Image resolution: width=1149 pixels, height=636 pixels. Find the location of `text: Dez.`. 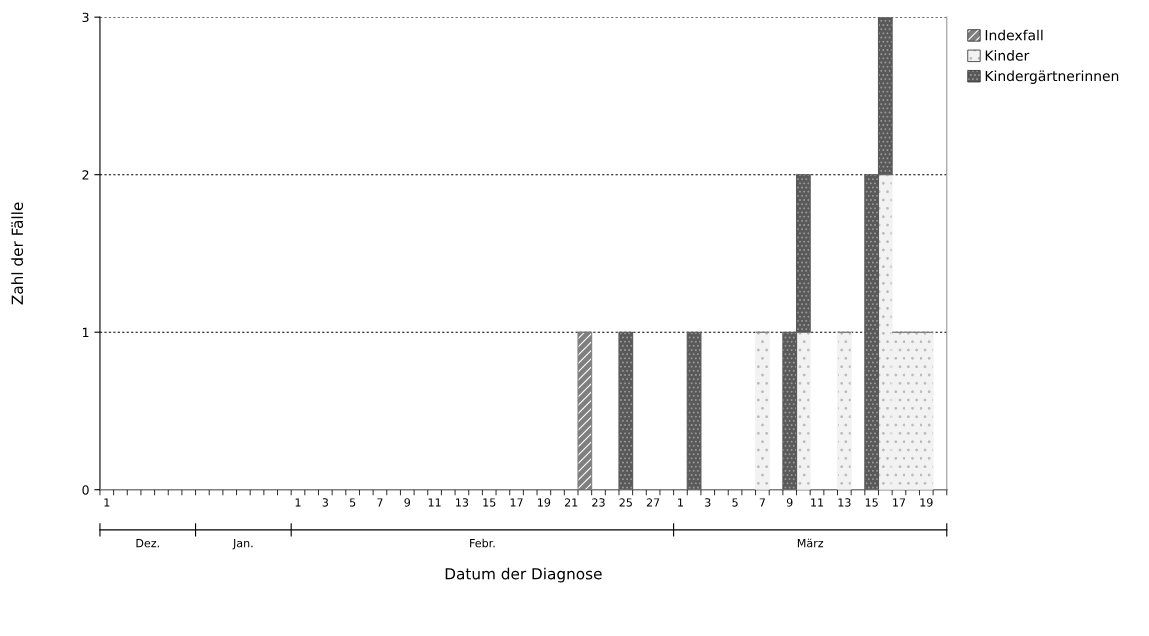

text: Dez. is located at coordinates (147, 543).